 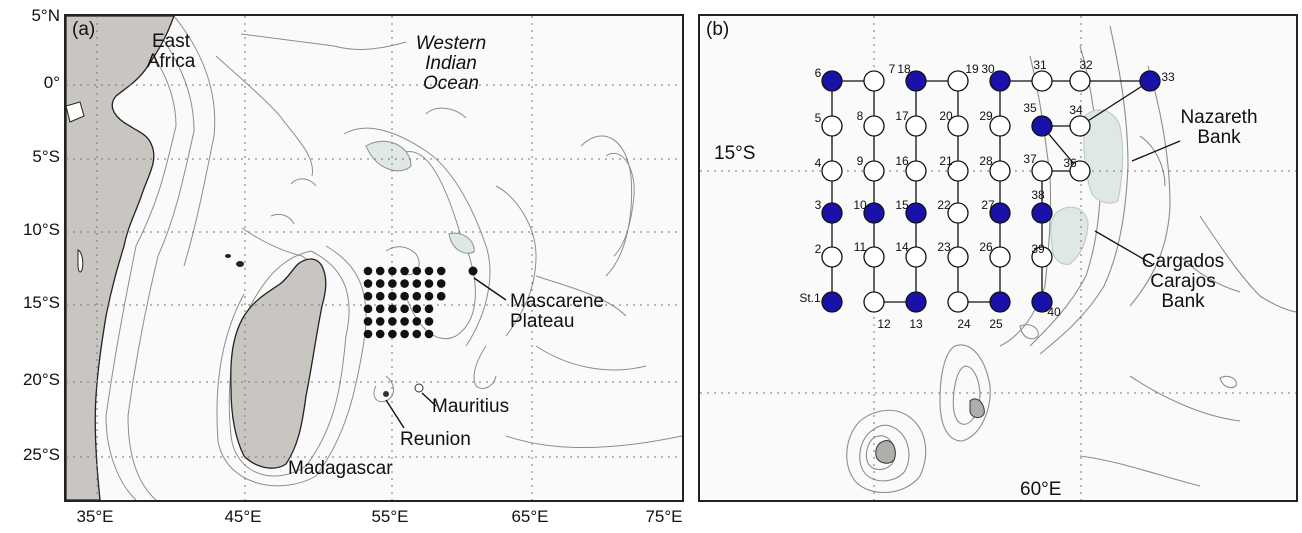 I want to click on cargados-line-3: Bank, so click(x=1183, y=301).